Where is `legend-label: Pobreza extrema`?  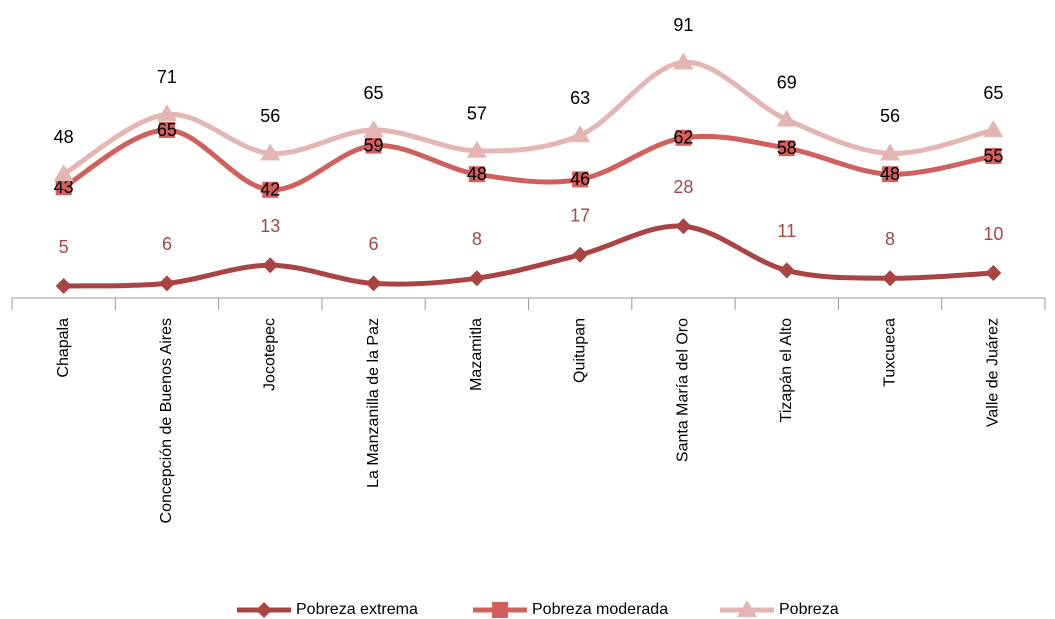
legend-label: Pobreza extrema is located at coordinates (357, 609).